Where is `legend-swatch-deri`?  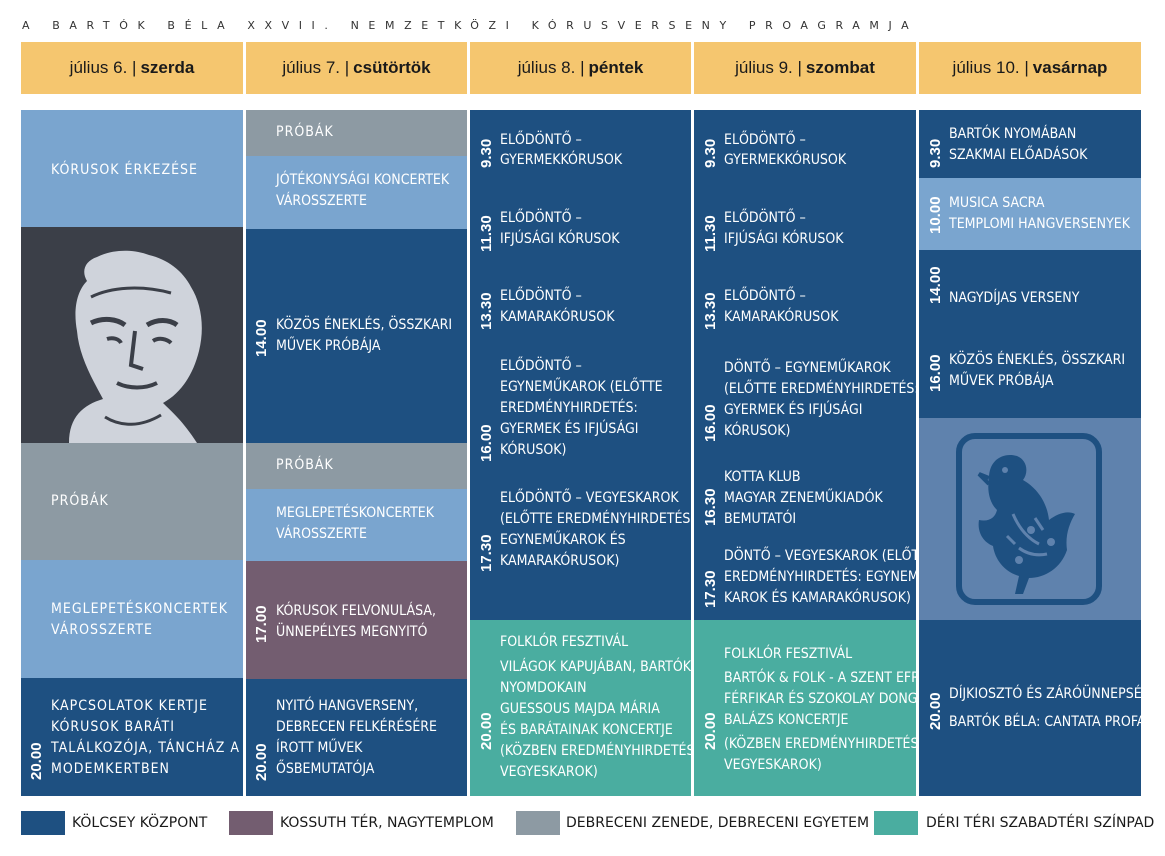
legend-swatch-deri is located at coordinates (896, 823).